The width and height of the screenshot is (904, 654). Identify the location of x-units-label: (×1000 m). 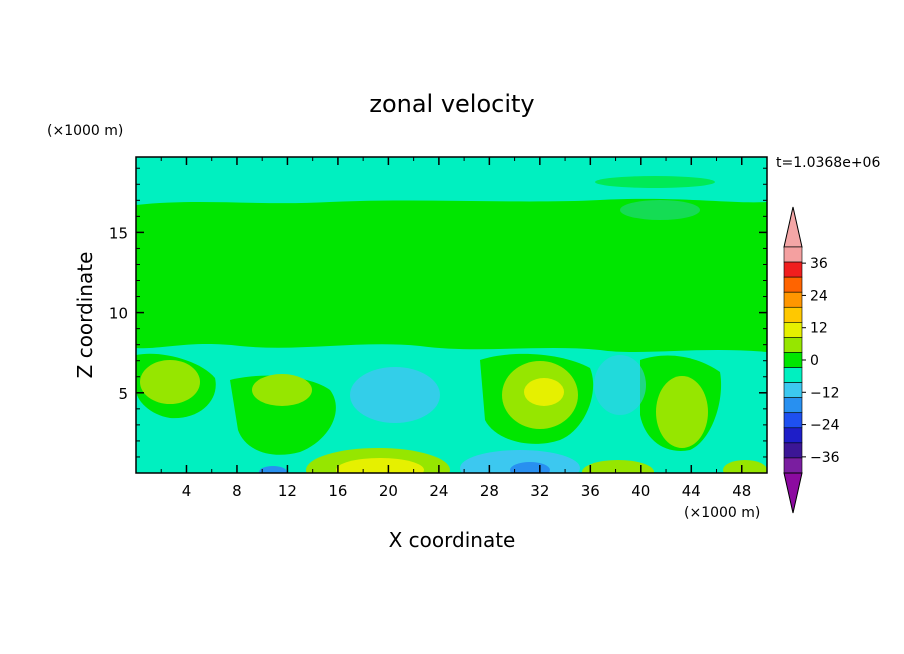
(722, 513).